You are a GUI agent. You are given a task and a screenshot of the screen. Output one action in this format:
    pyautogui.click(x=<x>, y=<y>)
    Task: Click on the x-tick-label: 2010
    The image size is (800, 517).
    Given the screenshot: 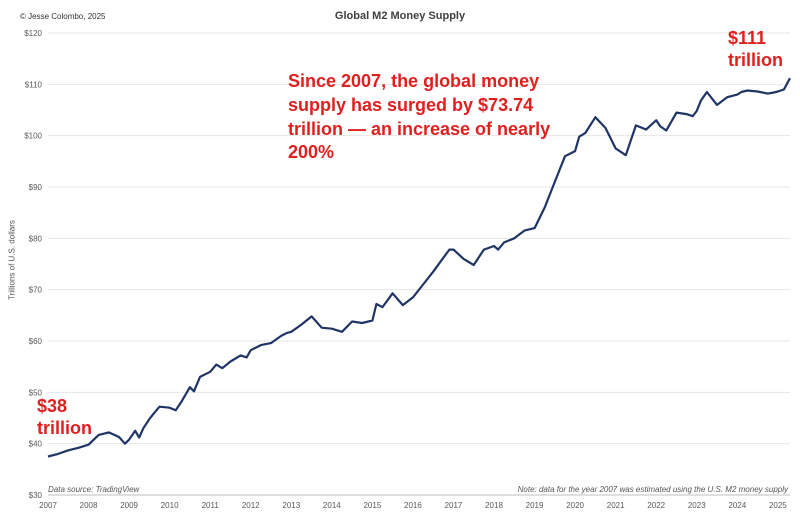 What is the action you would take?
    pyautogui.click(x=170, y=505)
    